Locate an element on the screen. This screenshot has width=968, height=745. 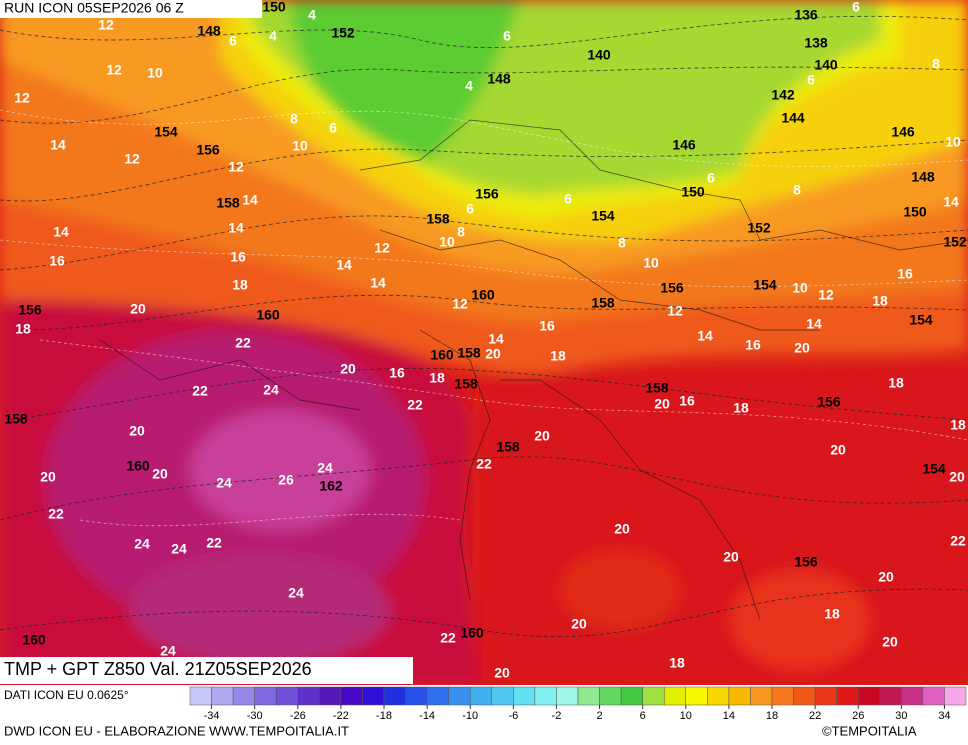
colorbar-tick-label: 6 is located at coordinates (643, 716).